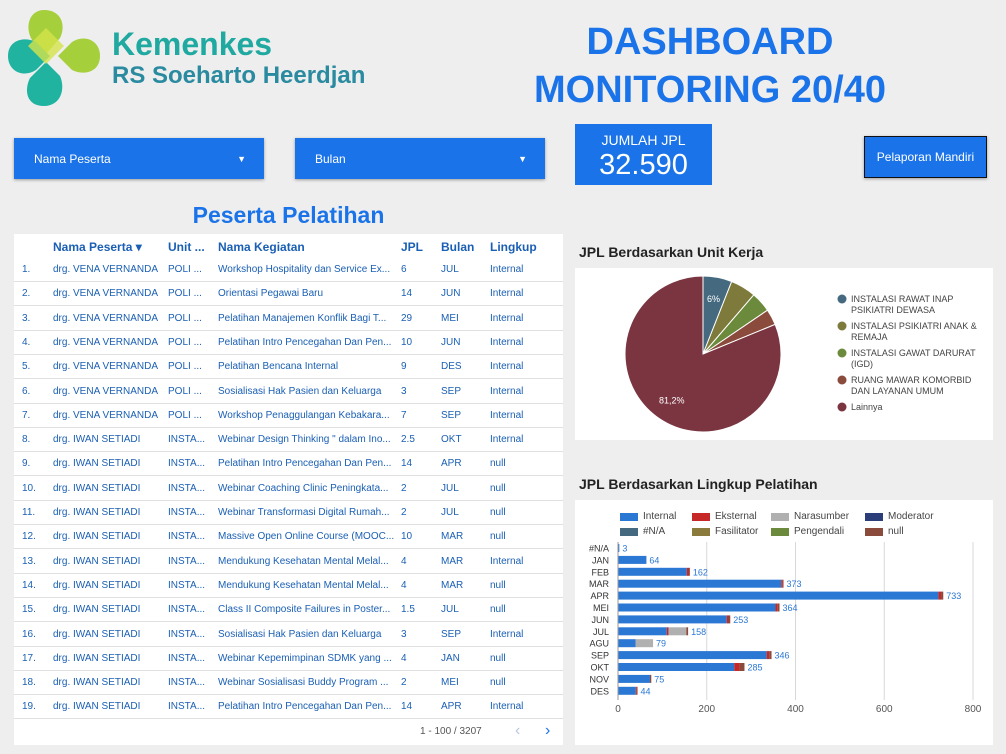 The height and width of the screenshot is (754, 1006). What do you see at coordinates (29, 512) in the screenshot?
I see `table-cell: 11.` at bounding box center [29, 512].